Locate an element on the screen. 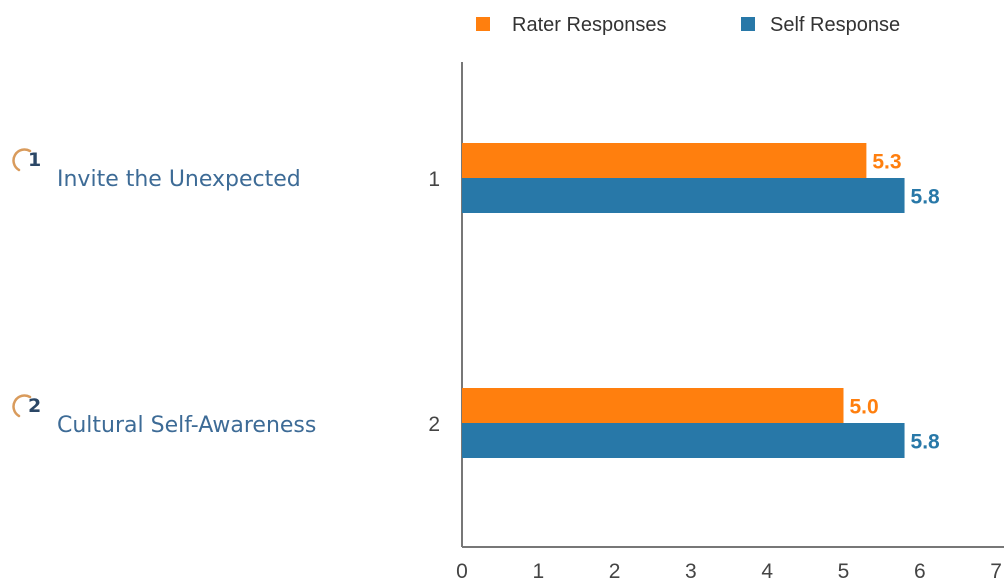  item-label: Cultural Self-Awareness is located at coordinates (187, 425).